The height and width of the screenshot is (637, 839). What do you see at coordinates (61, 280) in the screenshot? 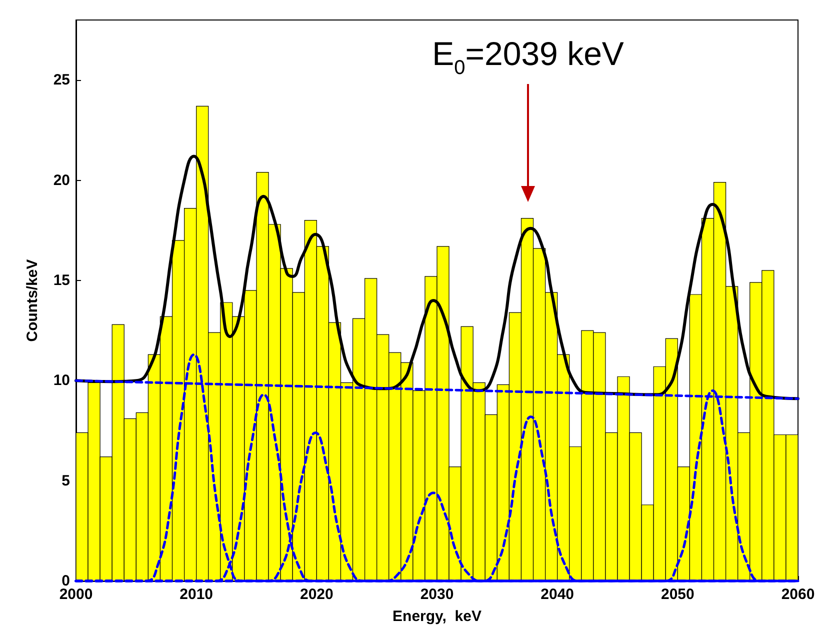
I see `y-tick-label: 15` at bounding box center [61, 280].